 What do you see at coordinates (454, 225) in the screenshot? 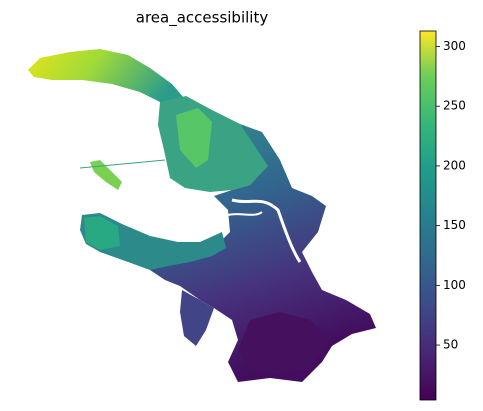
I see `colorbar-tick-label: 150` at bounding box center [454, 225].